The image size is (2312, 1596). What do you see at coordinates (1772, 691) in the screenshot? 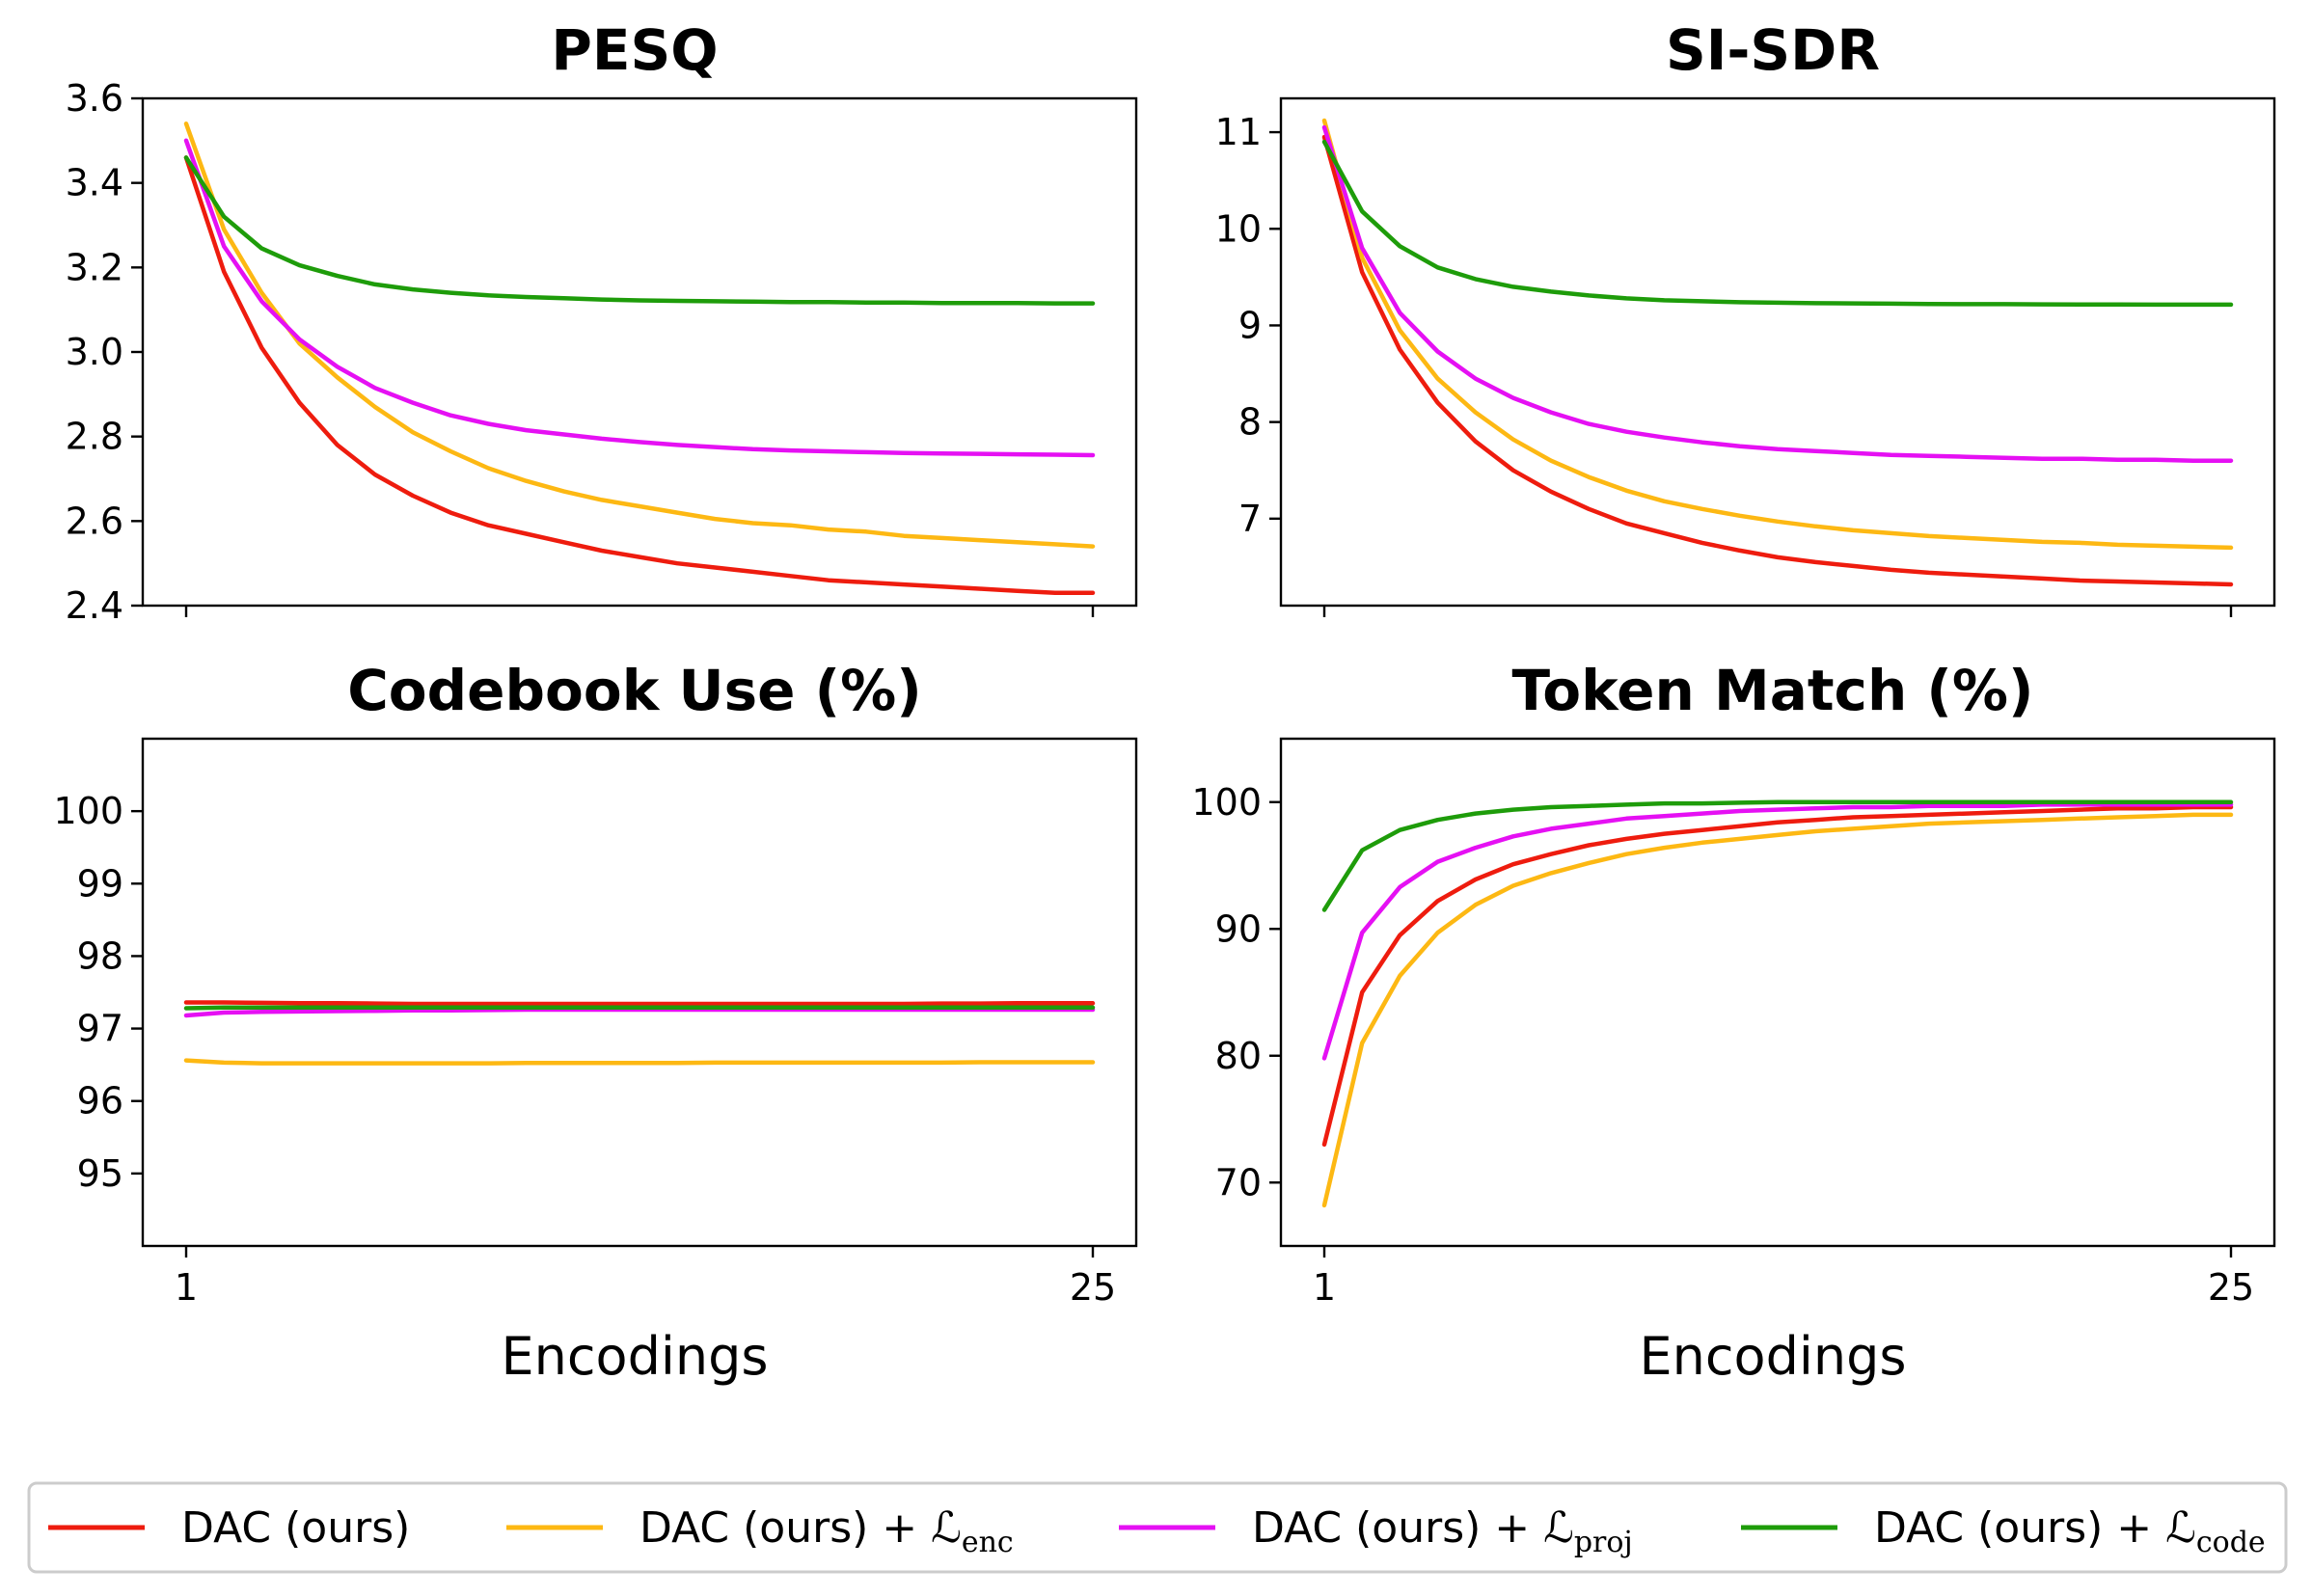
I see `chart-title-token-match: Token Match (%)` at bounding box center [1772, 691].